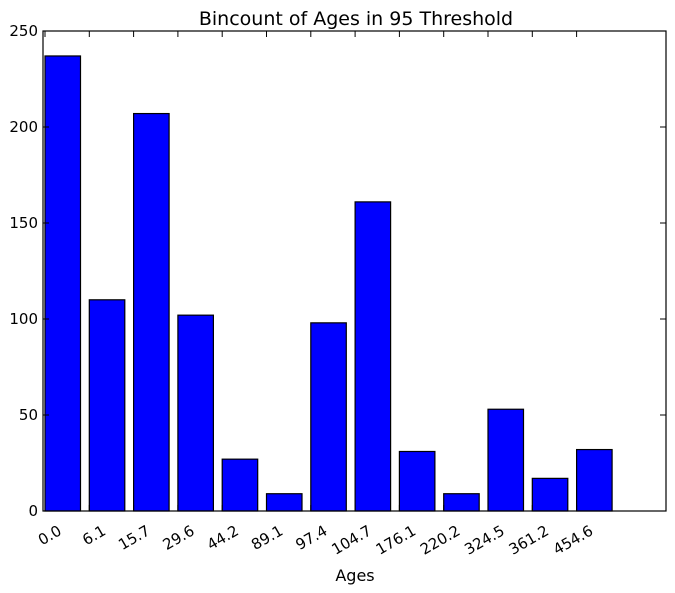  I want to click on x-tick-label-10: 324.5, so click(484, 540).